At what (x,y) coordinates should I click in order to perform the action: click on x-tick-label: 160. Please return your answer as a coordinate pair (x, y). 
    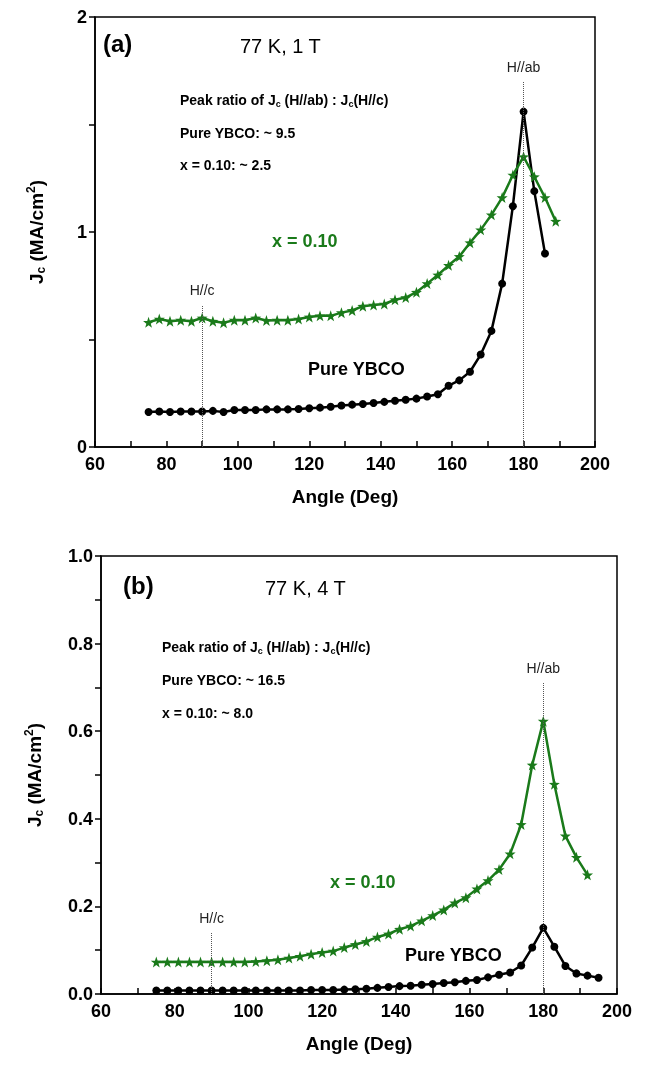
    Looking at the image, I should click on (469, 1011).